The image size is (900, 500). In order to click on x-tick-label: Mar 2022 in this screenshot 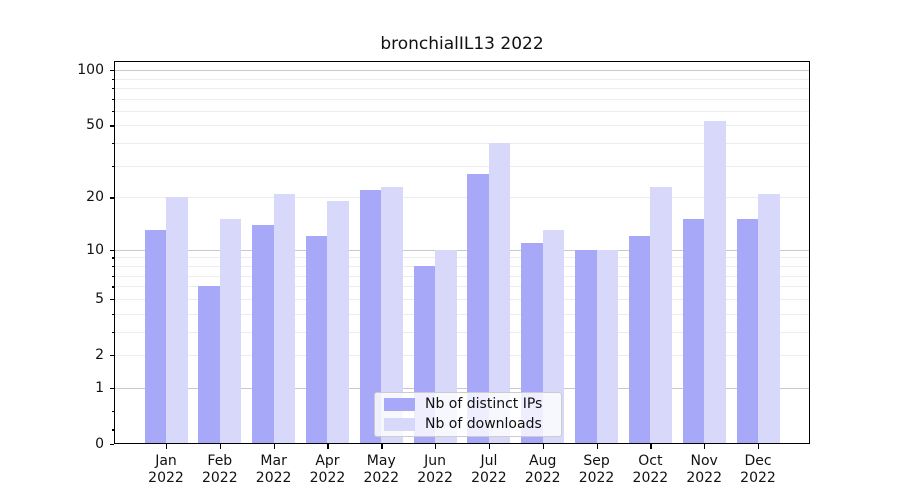, I will do `click(274, 469)`.